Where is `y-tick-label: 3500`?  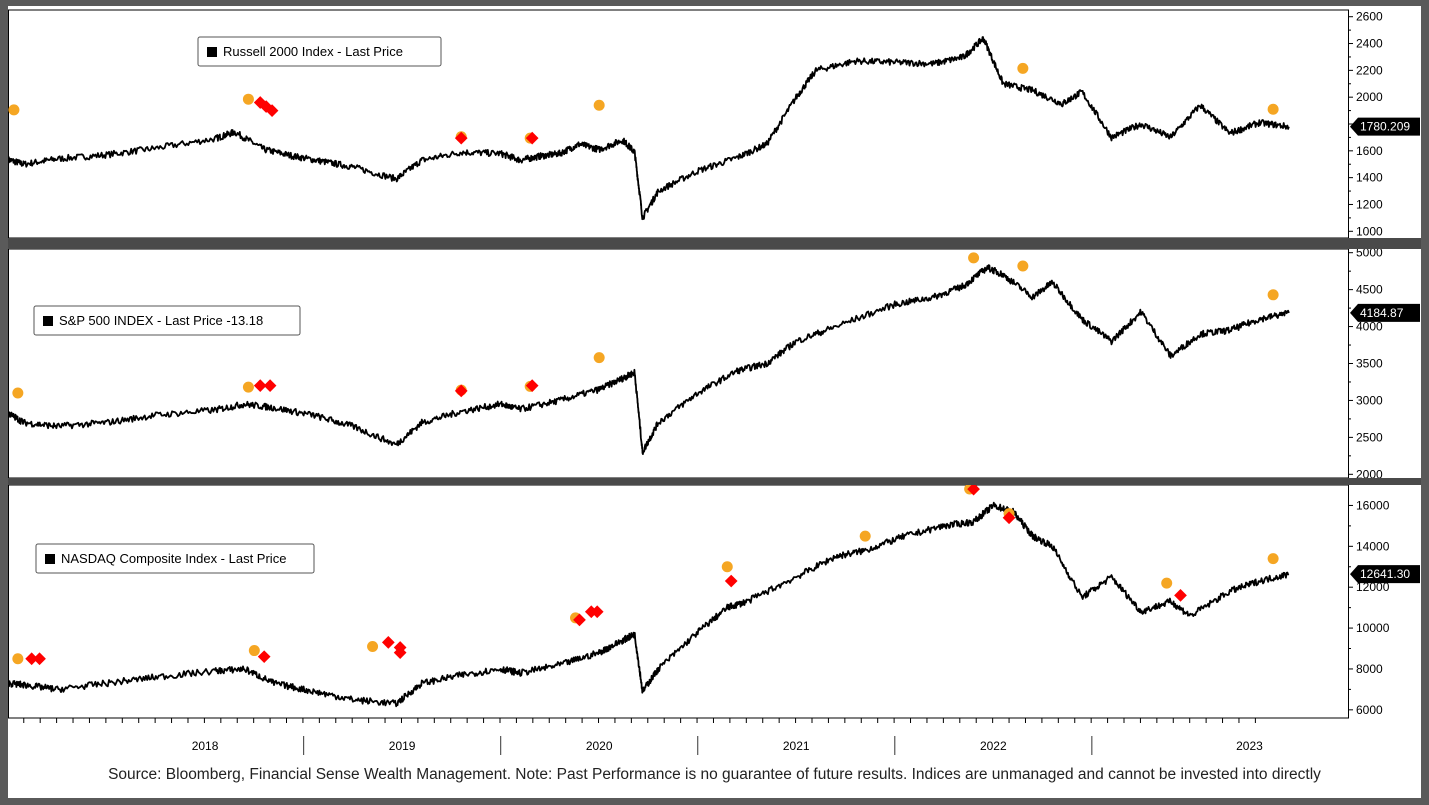 y-tick-label: 3500 is located at coordinates (1369, 364).